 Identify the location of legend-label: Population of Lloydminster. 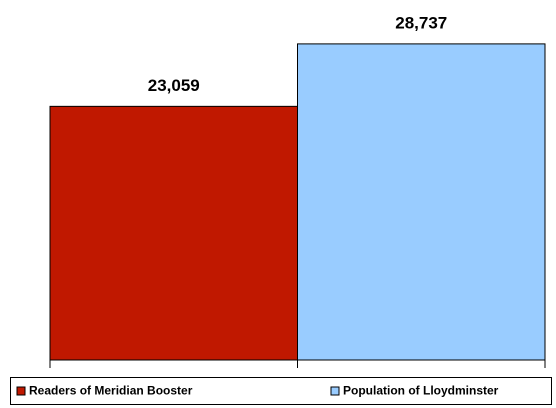
(421, 391).